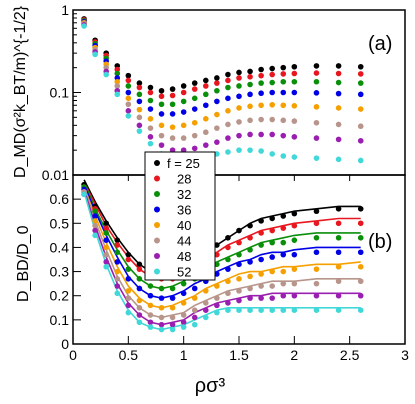 This screenshot has width=415, height=404. Describe the element at coordinates (294, 355) in the screenshot. I see `panel-b-xtick-label-4: 2` at that location.